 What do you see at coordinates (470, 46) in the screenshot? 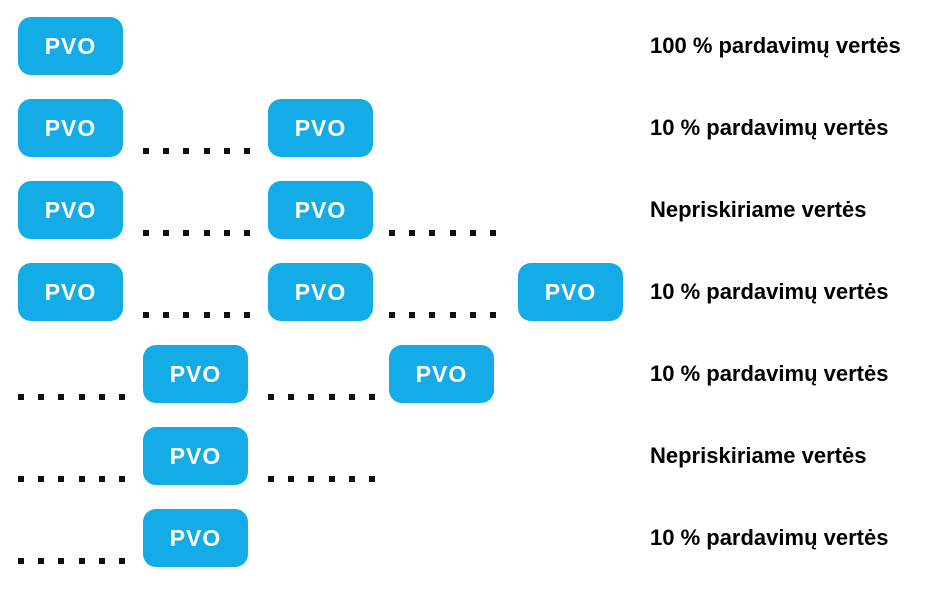
I see `diagram-row: PVO 100 % pardavimų vertės` at bounding box center [470, 46].